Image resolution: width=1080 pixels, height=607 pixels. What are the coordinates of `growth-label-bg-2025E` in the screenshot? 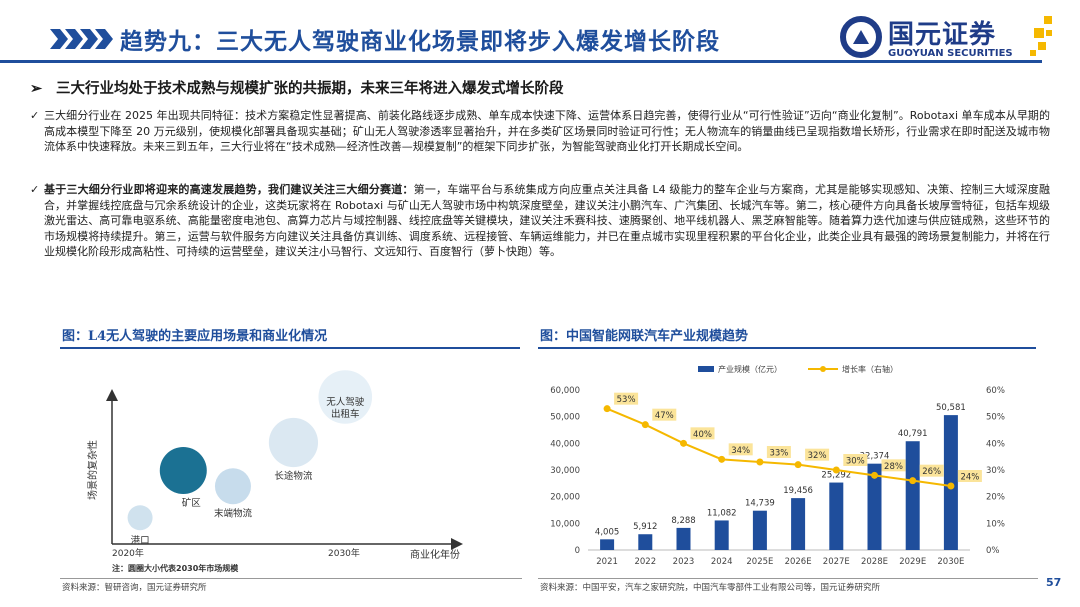 It's located at (778, 452).